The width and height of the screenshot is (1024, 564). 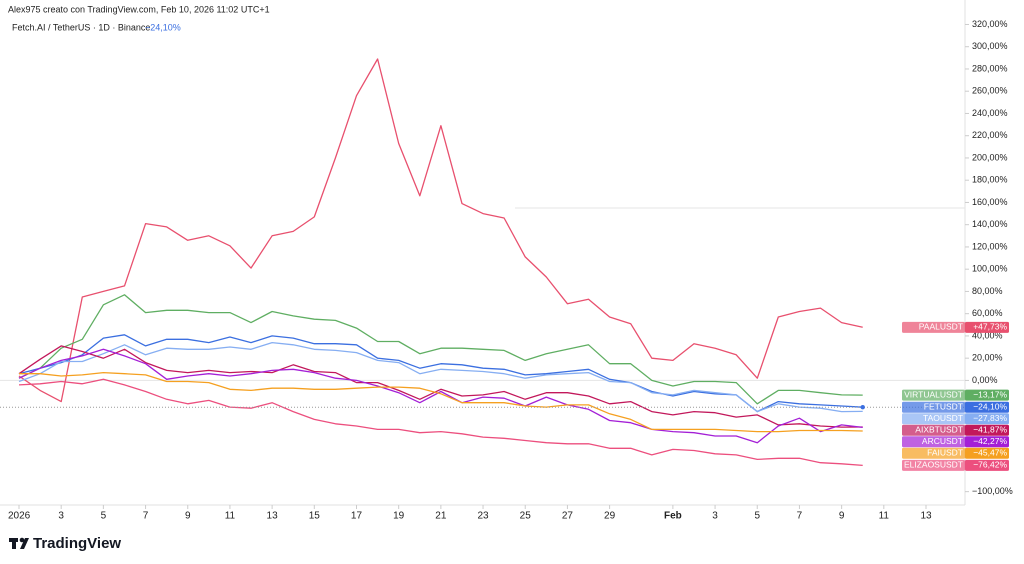 I want to click on legend-badge: FAIUSDT −45,47%, so click(x=955, y=453).